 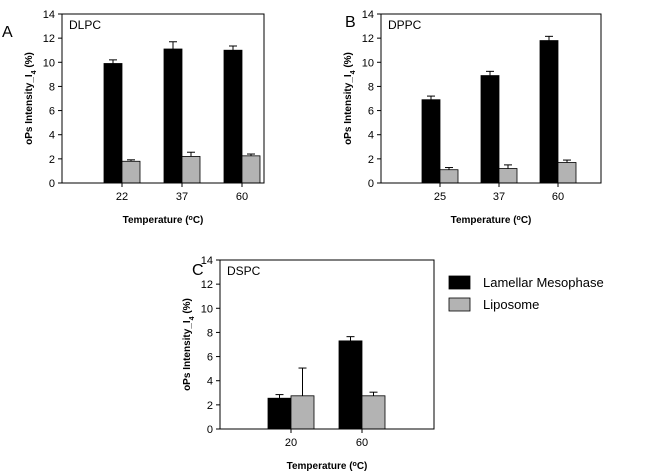 What do you see at coordinates (511, 304) in the screenshot?
I see `legend-label: Liposome` at bounding box center [511, 304].